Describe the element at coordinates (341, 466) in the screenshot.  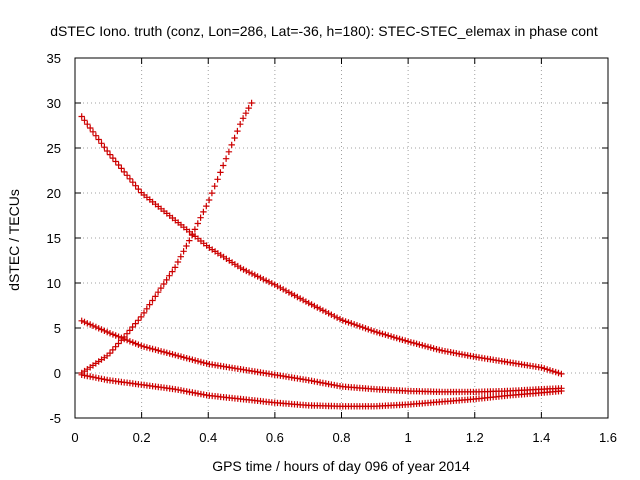
I see `x-axis-label: GPS time / hours of day 096 of year 2014` at that location.